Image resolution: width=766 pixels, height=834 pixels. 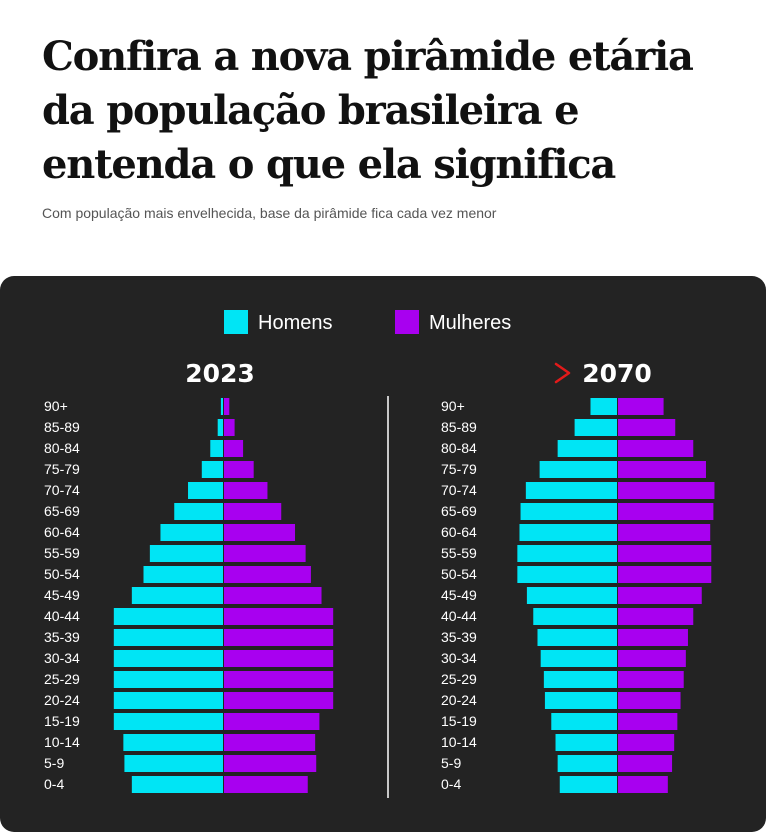 I want to click on legend-men-swatch, so click(x=236, y=322).